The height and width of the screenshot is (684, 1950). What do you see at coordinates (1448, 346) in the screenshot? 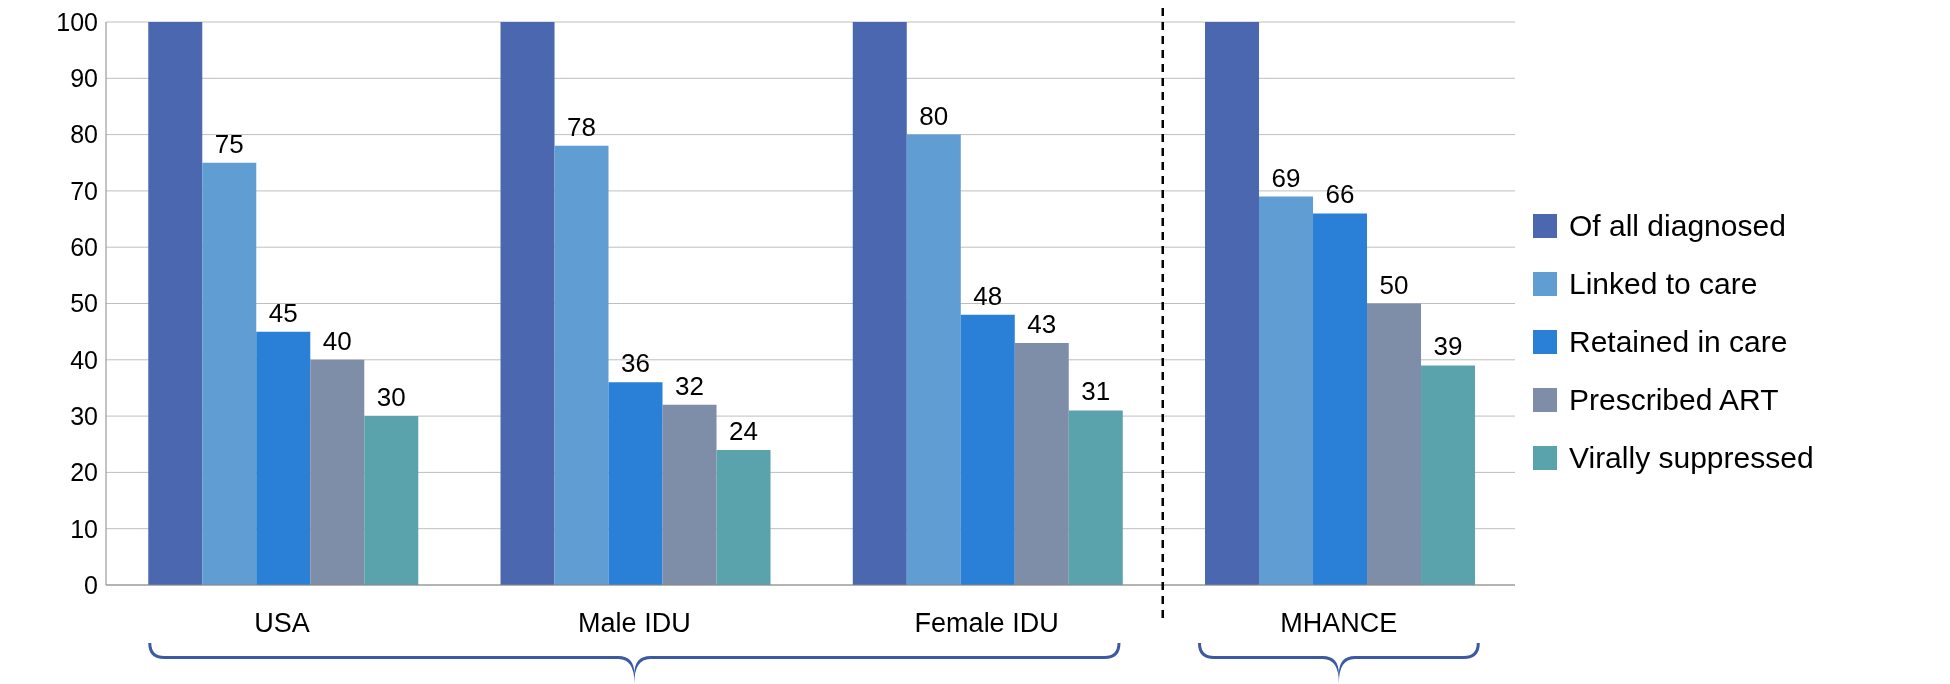
I see `data-label: 39` at bounding box center [1448, 346].